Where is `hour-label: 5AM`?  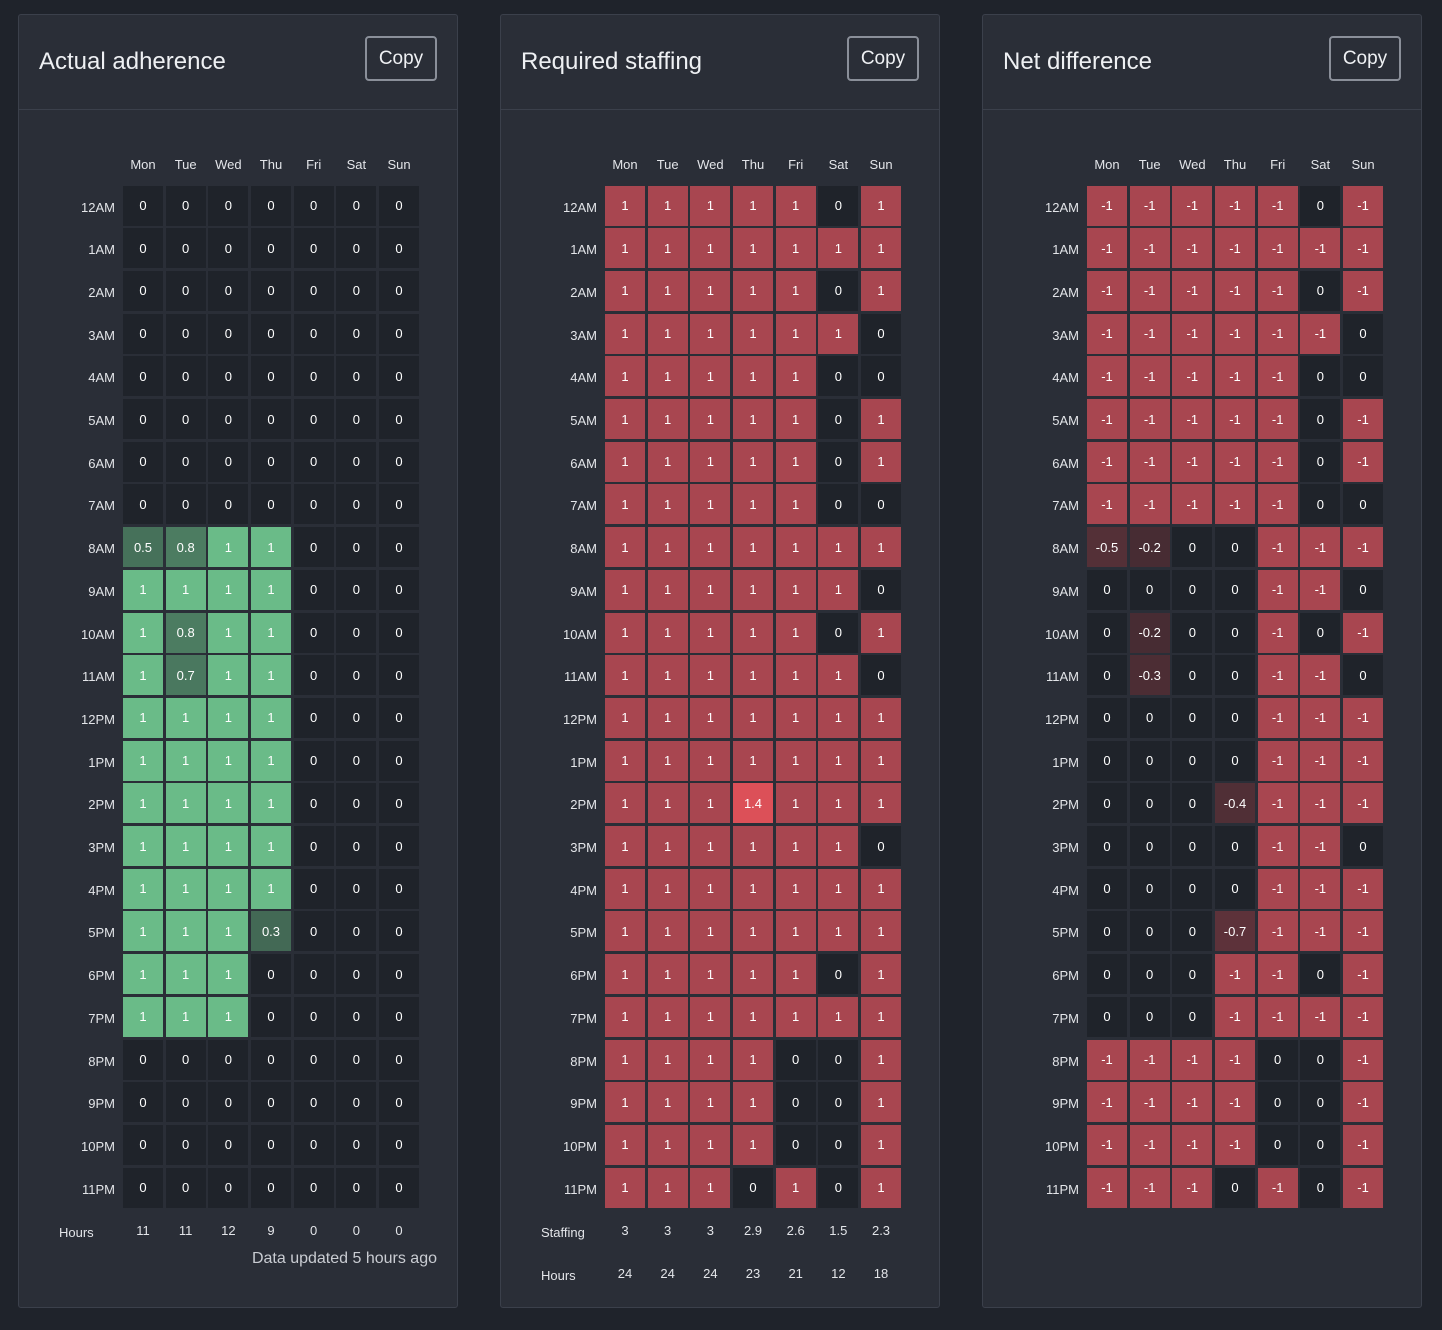 hour-label: 5AM is located at coordinates (1065, 420).